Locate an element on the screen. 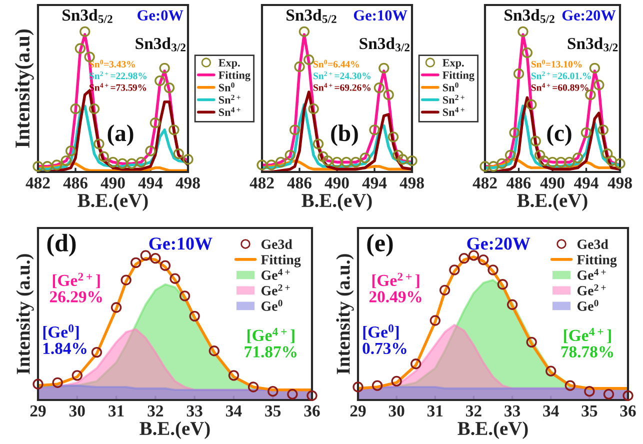 The height and width of the screenshot is (444, 643). annotation: [Ge$^{2+}$] 26.29% is located at coordinates (76, 287).